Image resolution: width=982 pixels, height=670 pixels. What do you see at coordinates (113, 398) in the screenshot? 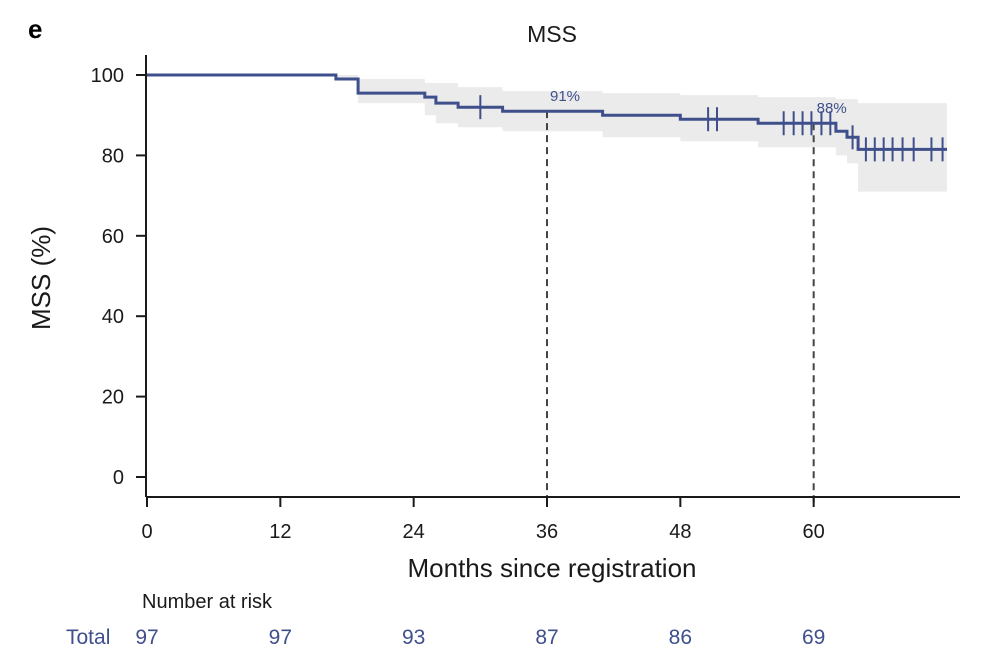
I see `y-tick-label-20: 20` at bounding box center [113, 398].